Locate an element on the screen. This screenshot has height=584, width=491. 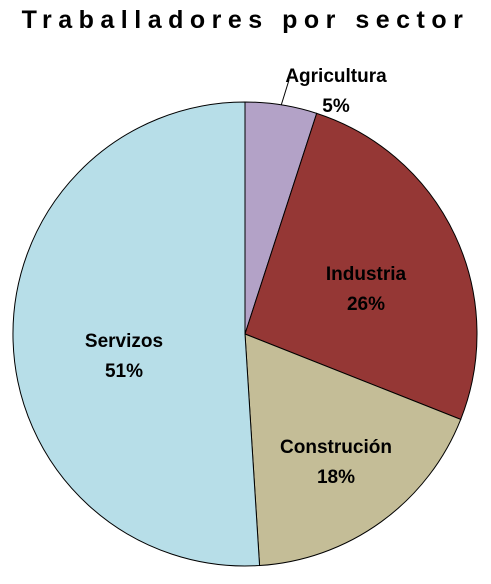
slice-name: Agricultura is located at coordinates (336, 76).